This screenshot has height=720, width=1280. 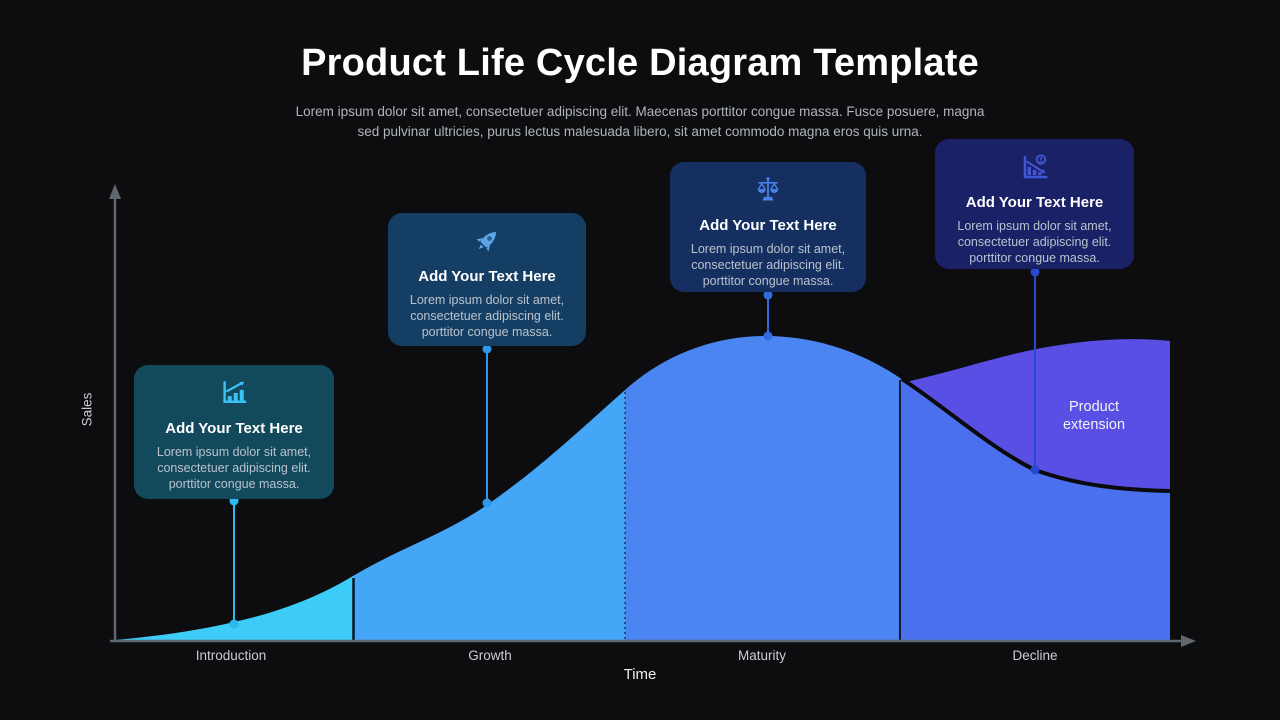 I want to click on stage-label-decline: Decline, so click(x=1035, y=655).